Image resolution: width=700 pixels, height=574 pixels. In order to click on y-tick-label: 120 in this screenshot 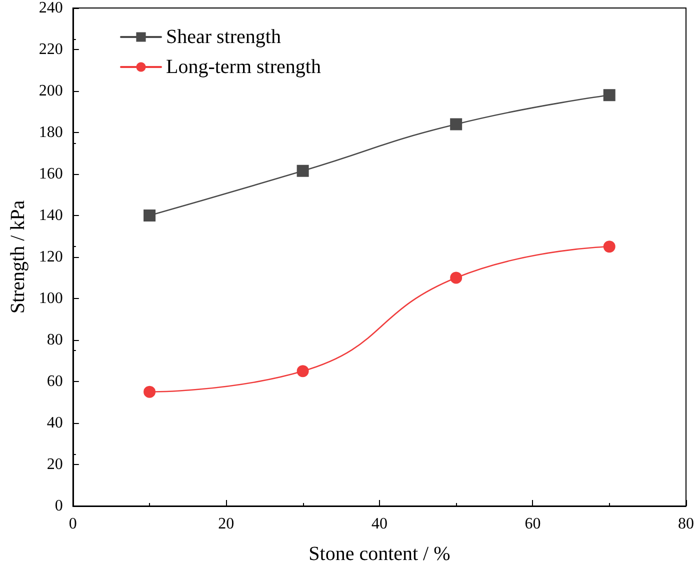, I will do `click(50, 257)`.